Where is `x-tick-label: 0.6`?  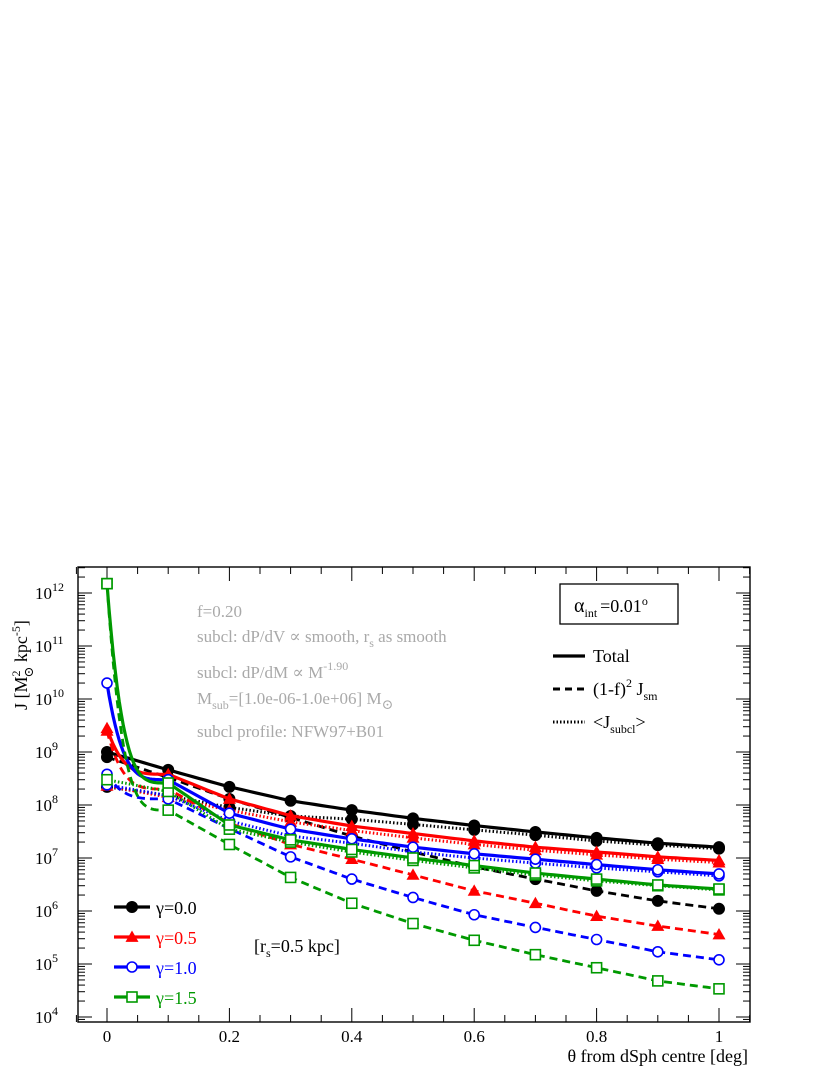 x-tick-label: 0.6 is located at coordinates (474, 1036).